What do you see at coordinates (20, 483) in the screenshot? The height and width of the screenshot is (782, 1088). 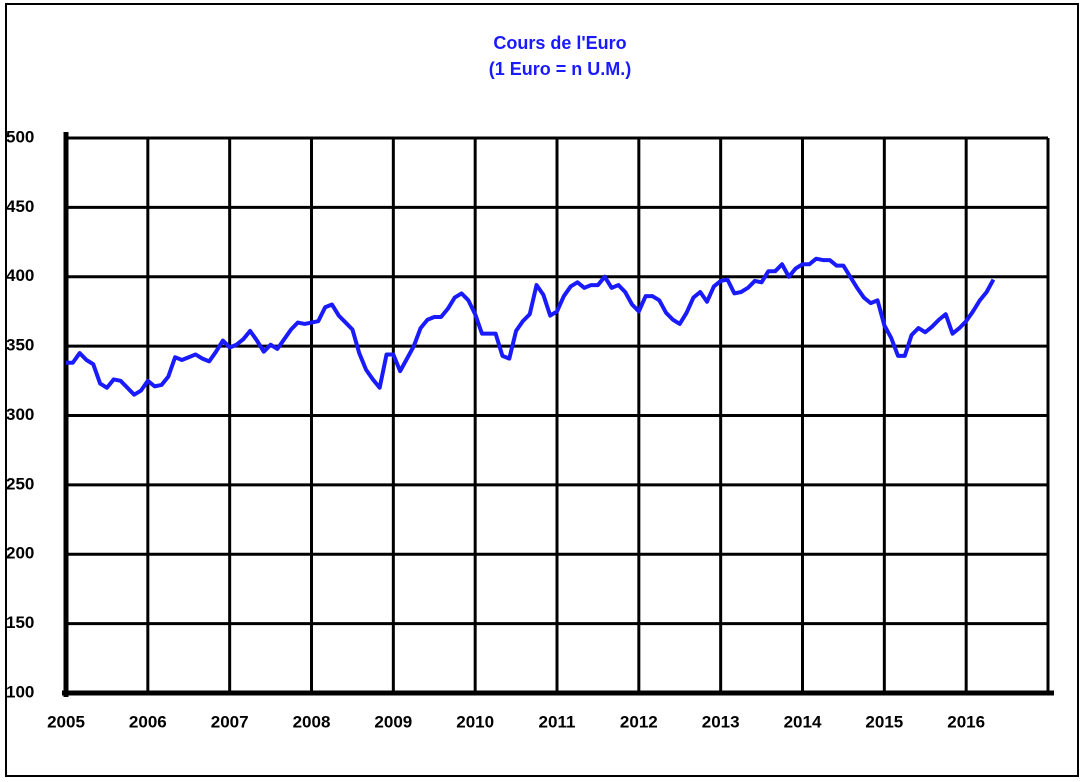 I see `y-tick-label: 250` at bounding box center [20, 483].